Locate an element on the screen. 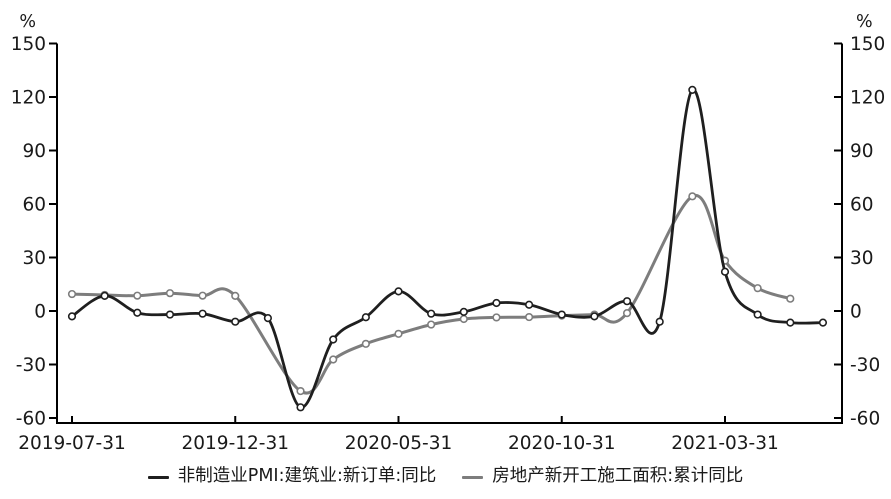 The width and height of the screenshot is (891, 499). y-axis-unit-right: % is located at coordinates (864, 22).